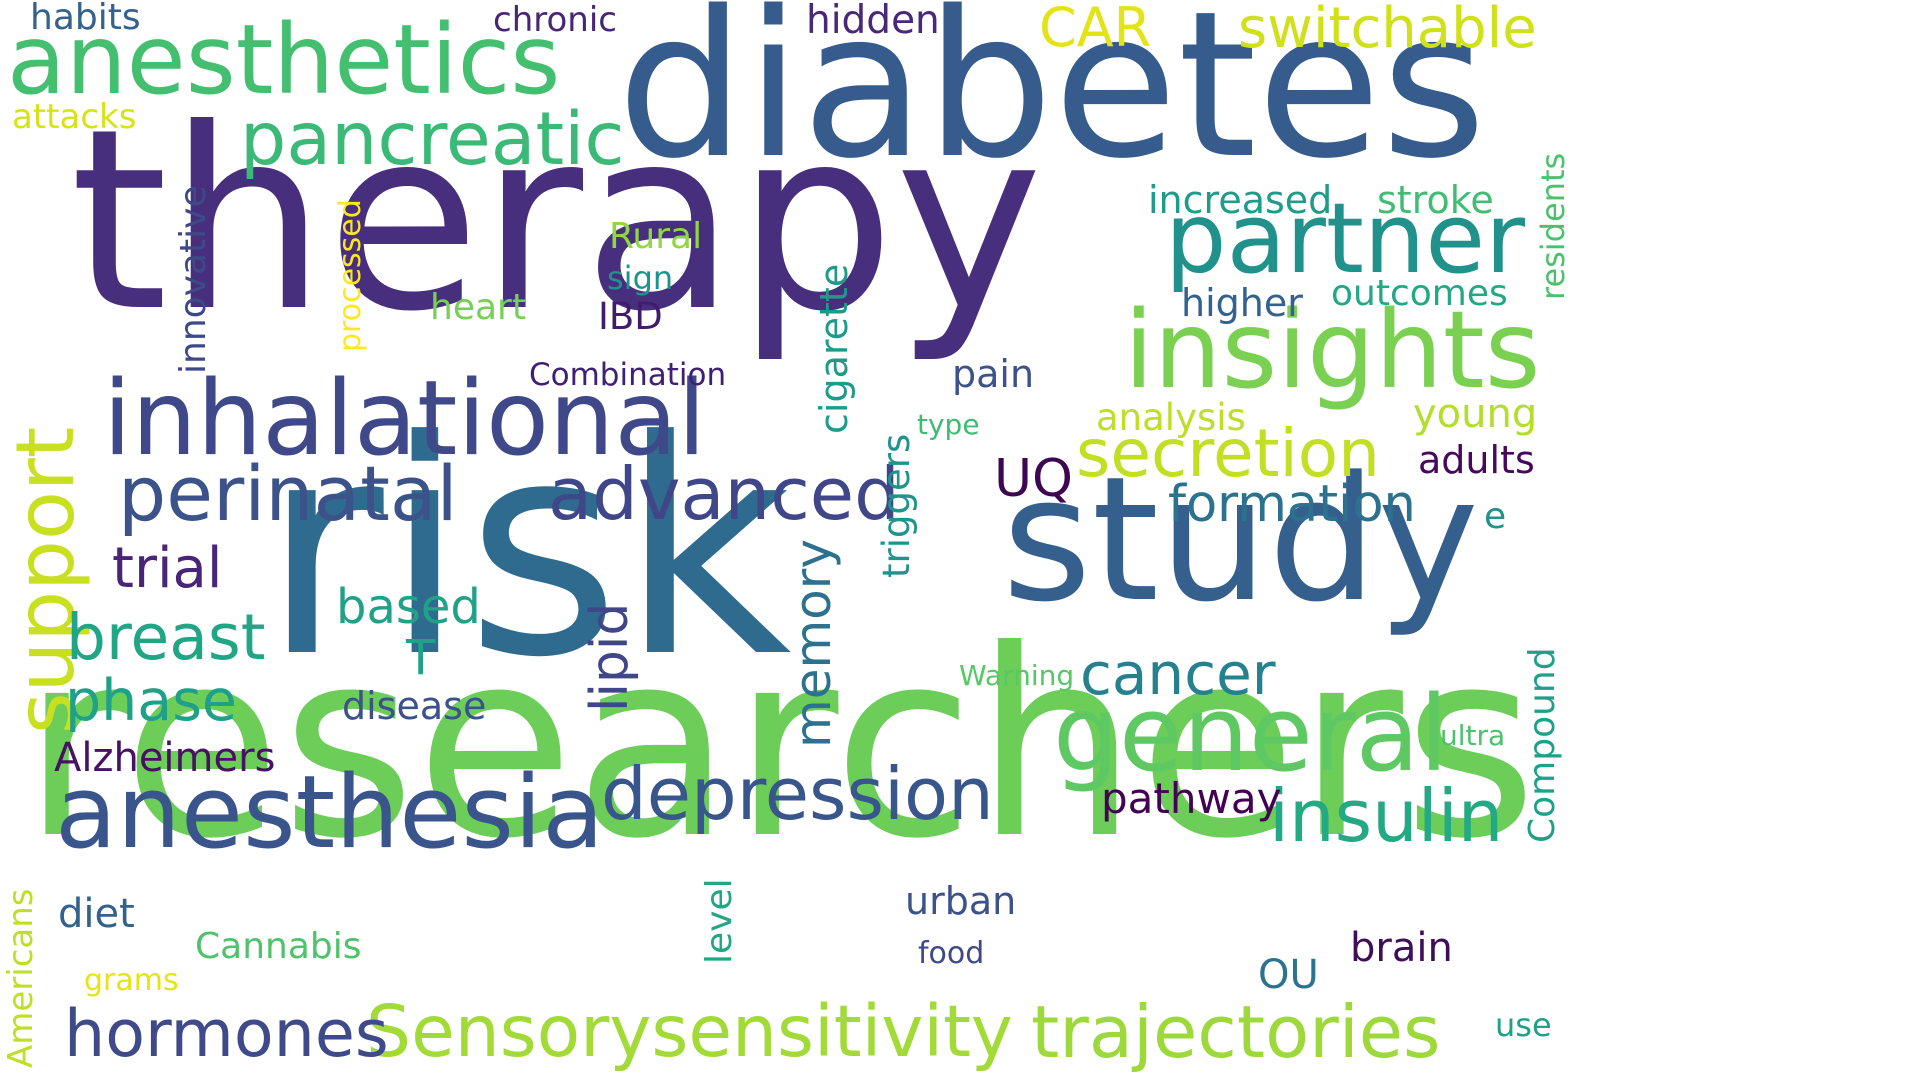  Describe the element at coordinates (131, 980) in the screenshot. I see `word-grams: grams` at that location.